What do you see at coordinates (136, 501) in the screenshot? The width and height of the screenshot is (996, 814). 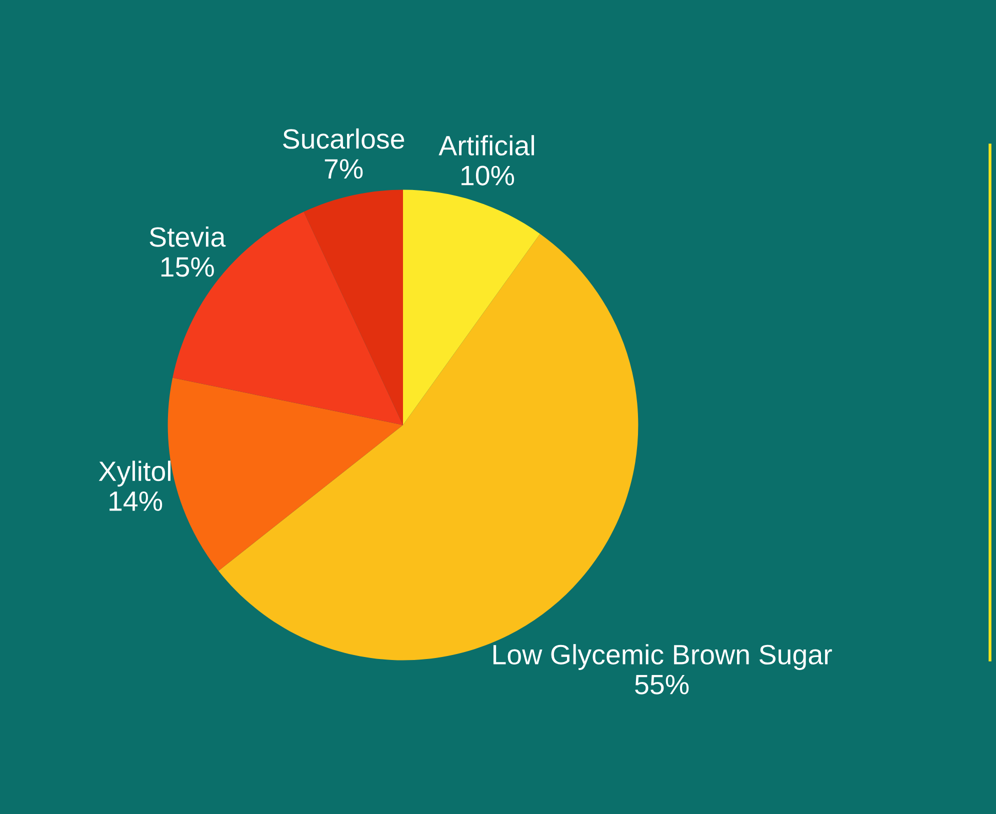 I see `data-label: 14%` at bounding box center [136, 501].